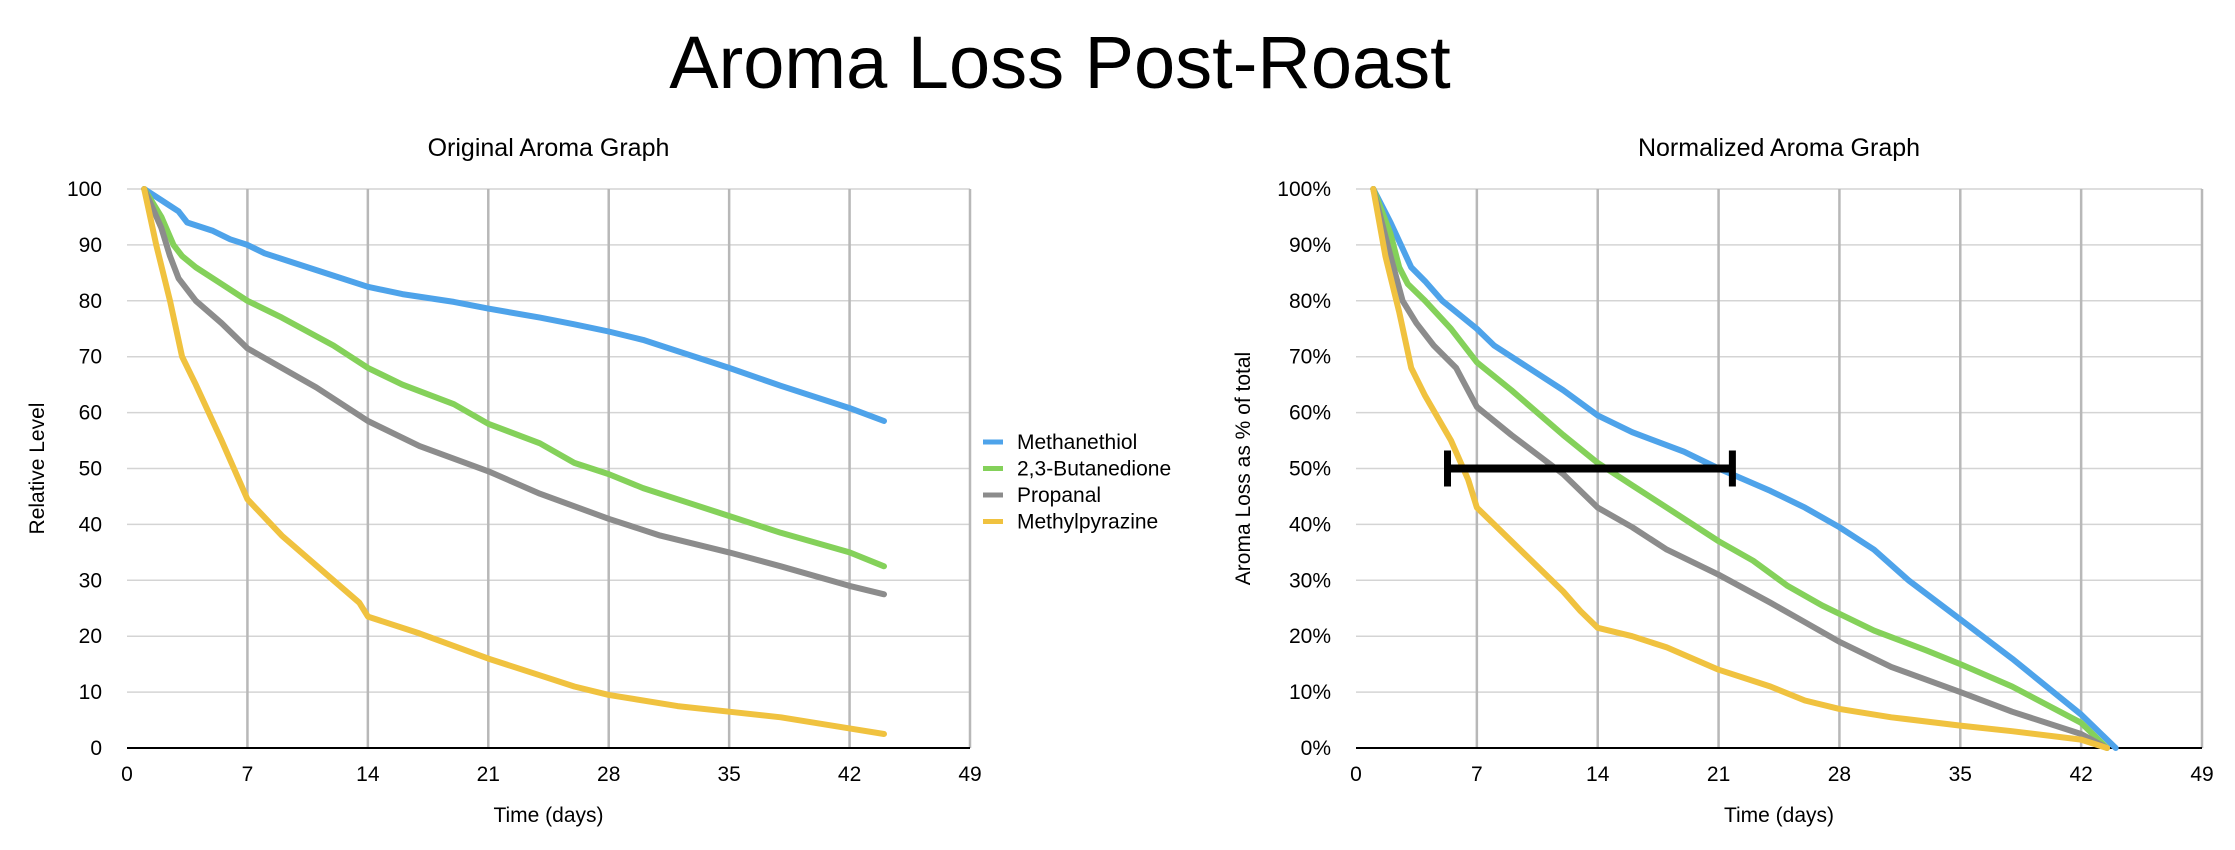  I want to click on legend-label: 2,3-Butanedione, so click(1094, 469).